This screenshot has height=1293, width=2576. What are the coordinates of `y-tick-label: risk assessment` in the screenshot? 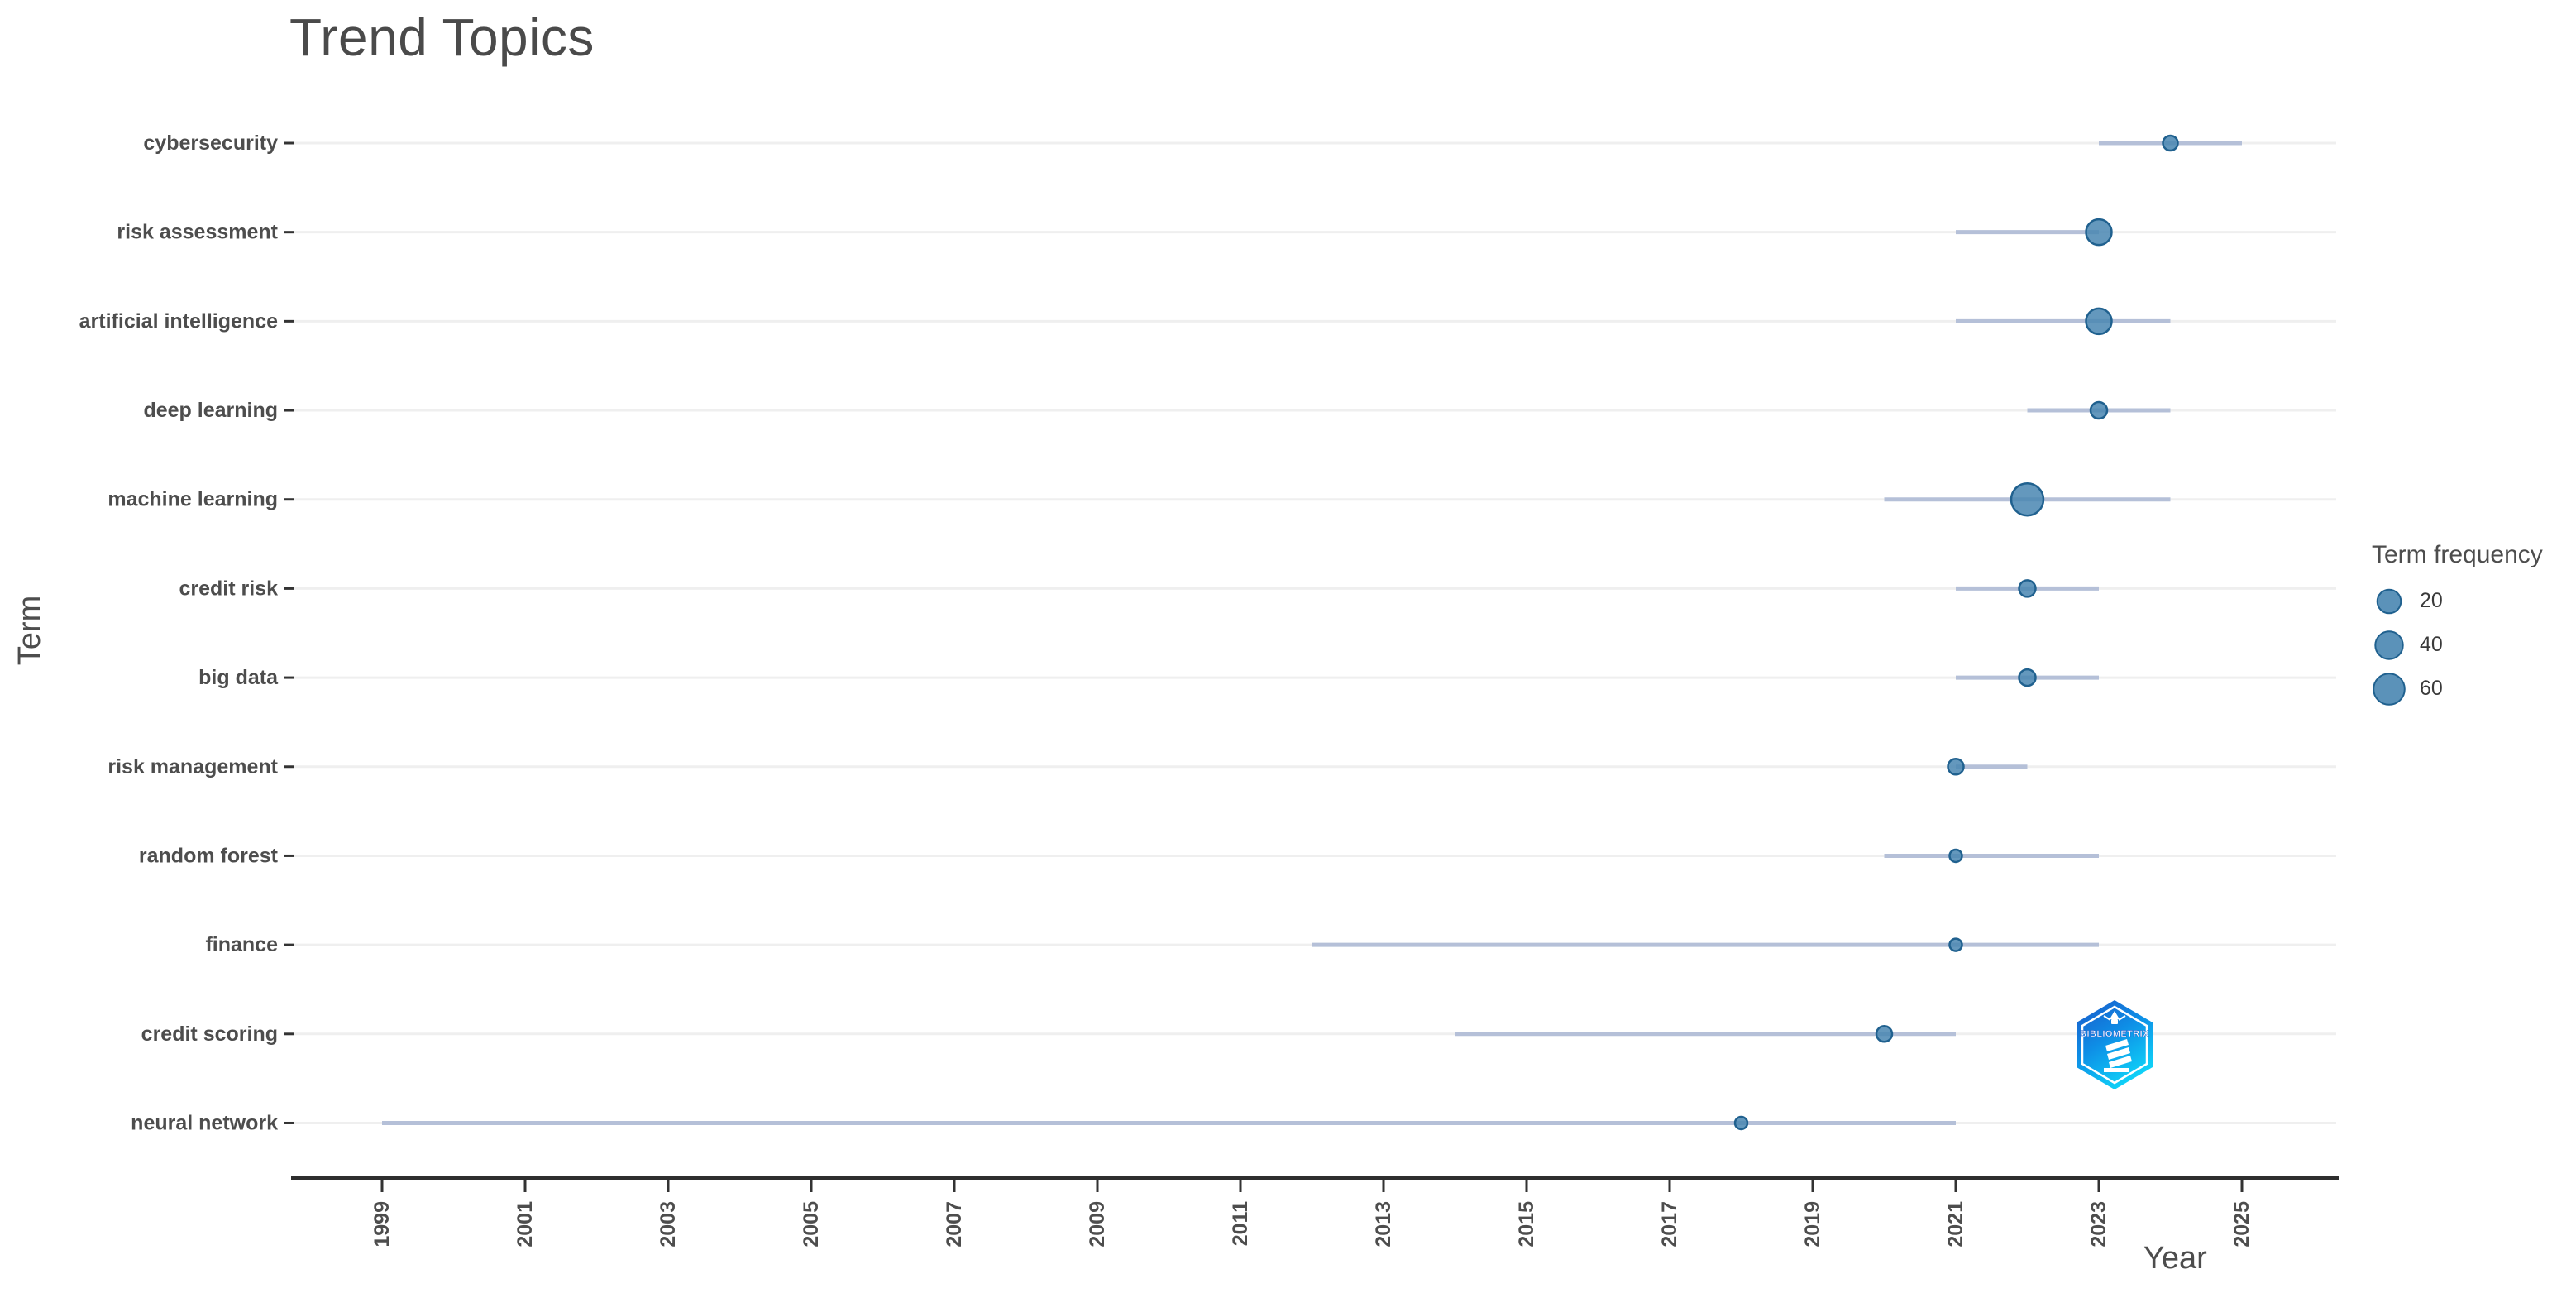 It's located at (197, 232).